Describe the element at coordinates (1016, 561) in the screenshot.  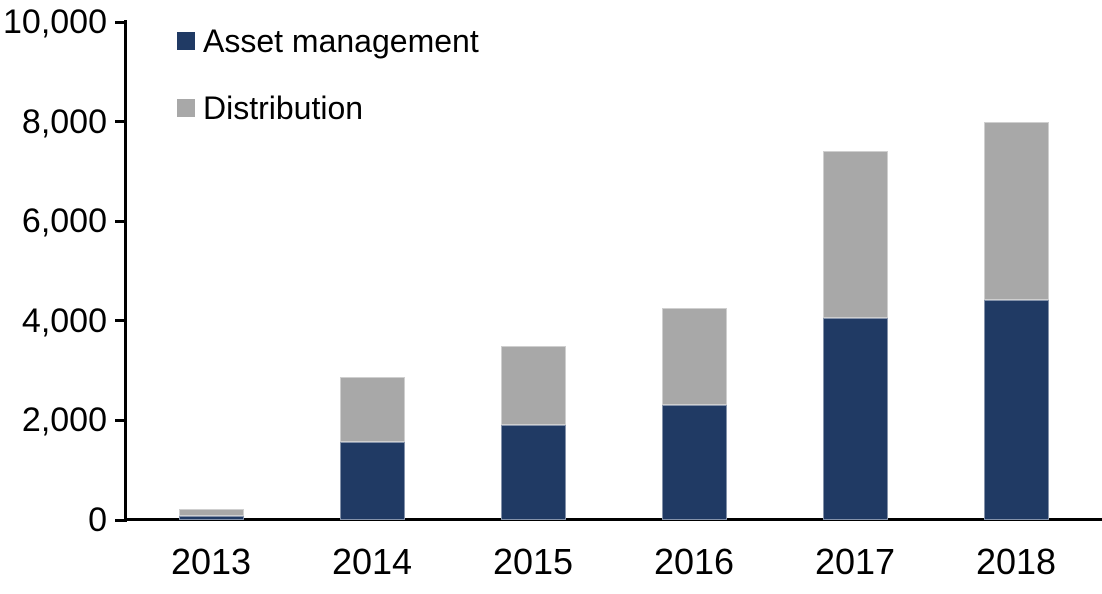
I see `x-axis-tick-label: 2018` at that location.